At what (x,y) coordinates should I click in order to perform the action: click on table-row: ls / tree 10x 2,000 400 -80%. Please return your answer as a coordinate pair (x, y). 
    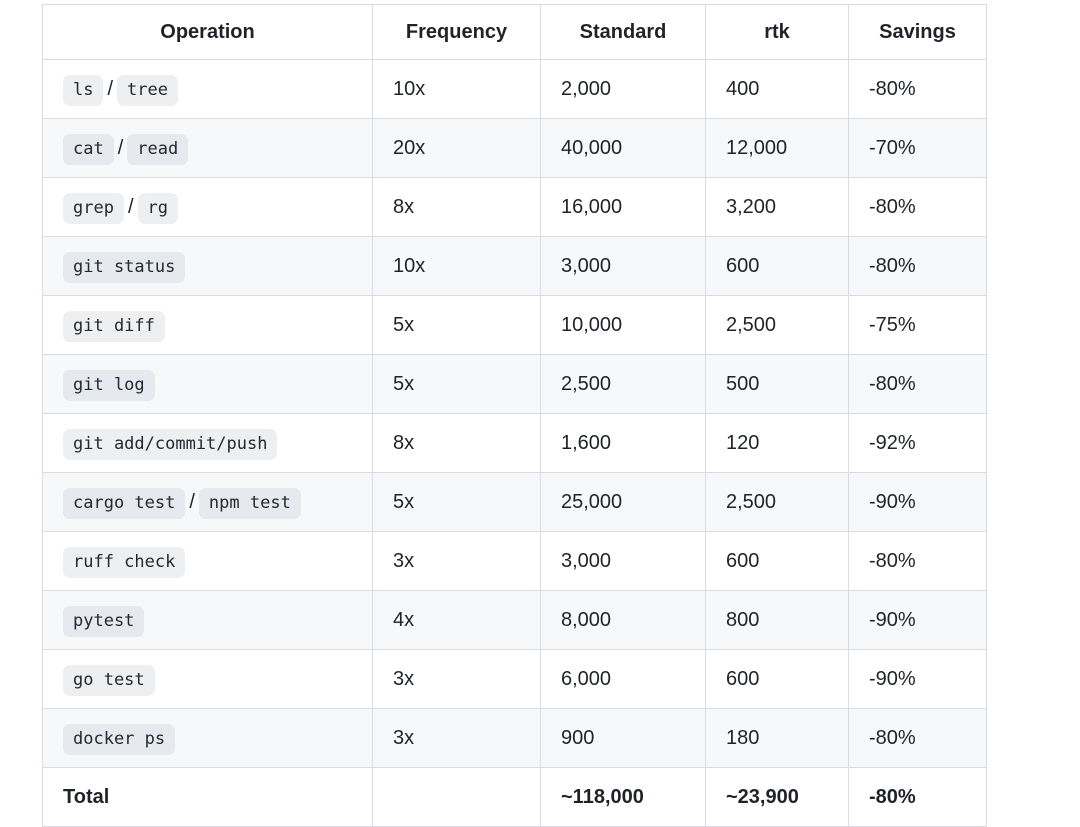
    Looking at the image, I should click on (514, 89).